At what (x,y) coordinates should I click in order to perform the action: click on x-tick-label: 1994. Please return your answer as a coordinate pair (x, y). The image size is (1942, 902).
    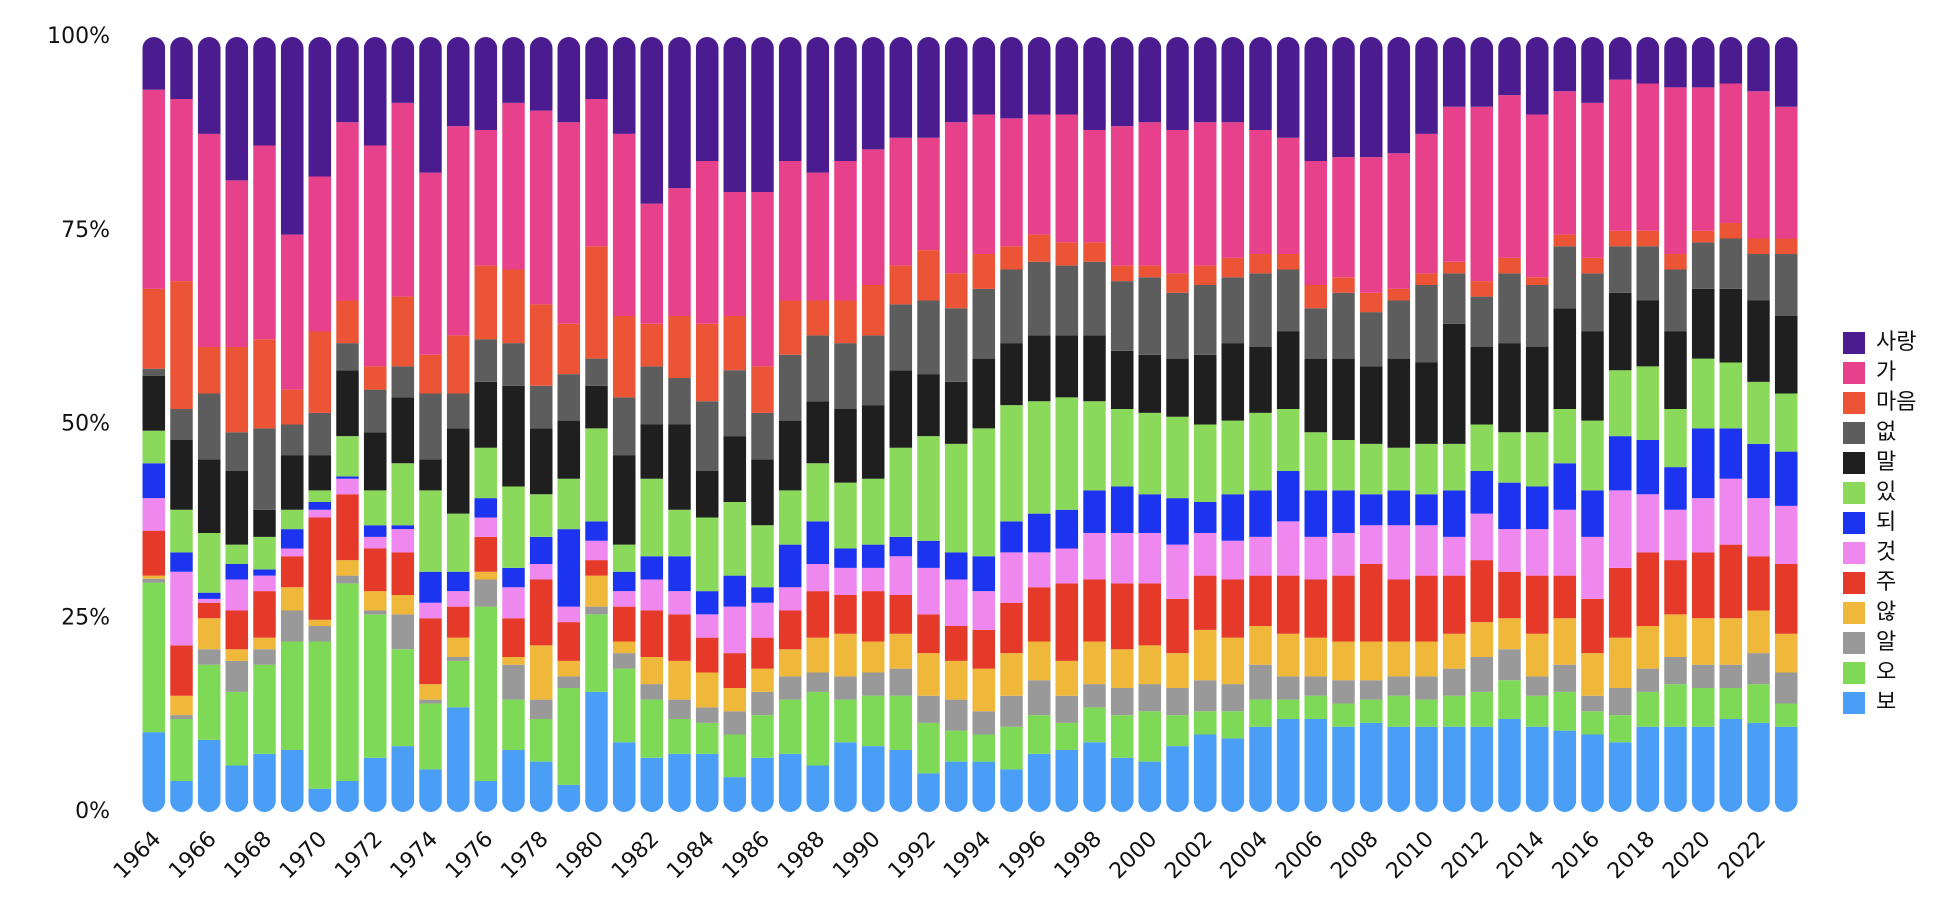
    Looking at the image, I should click on (967, 855).